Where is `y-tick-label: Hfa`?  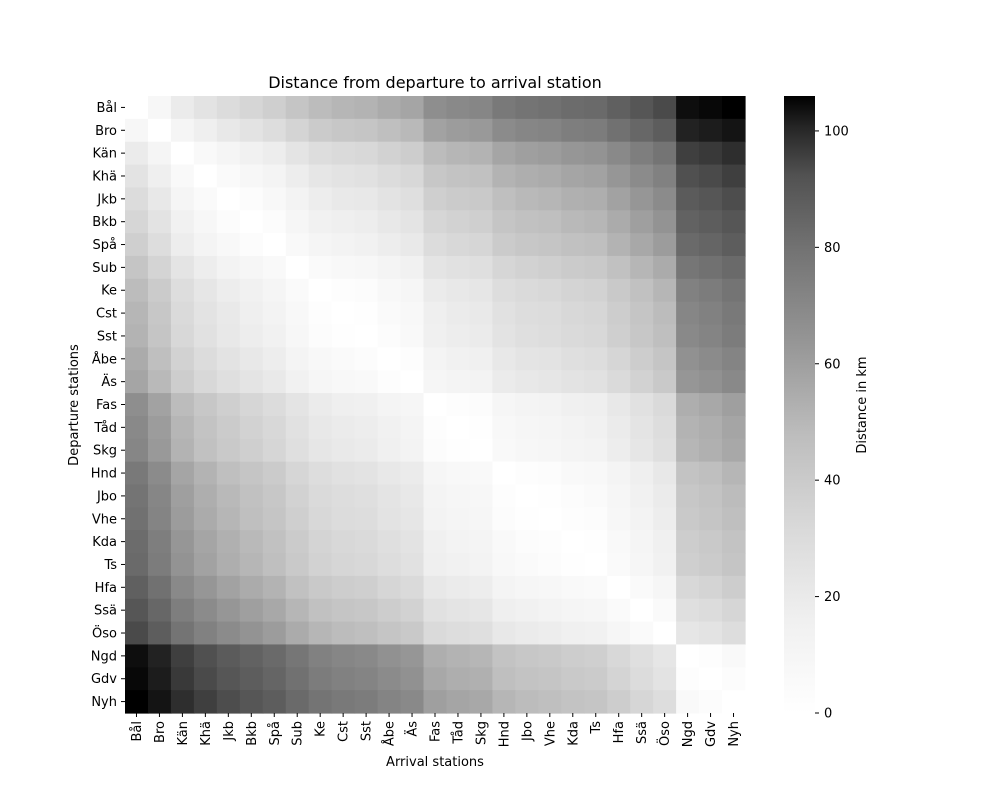
y-tick-label: Hfa is located at coordinates (106, 588).